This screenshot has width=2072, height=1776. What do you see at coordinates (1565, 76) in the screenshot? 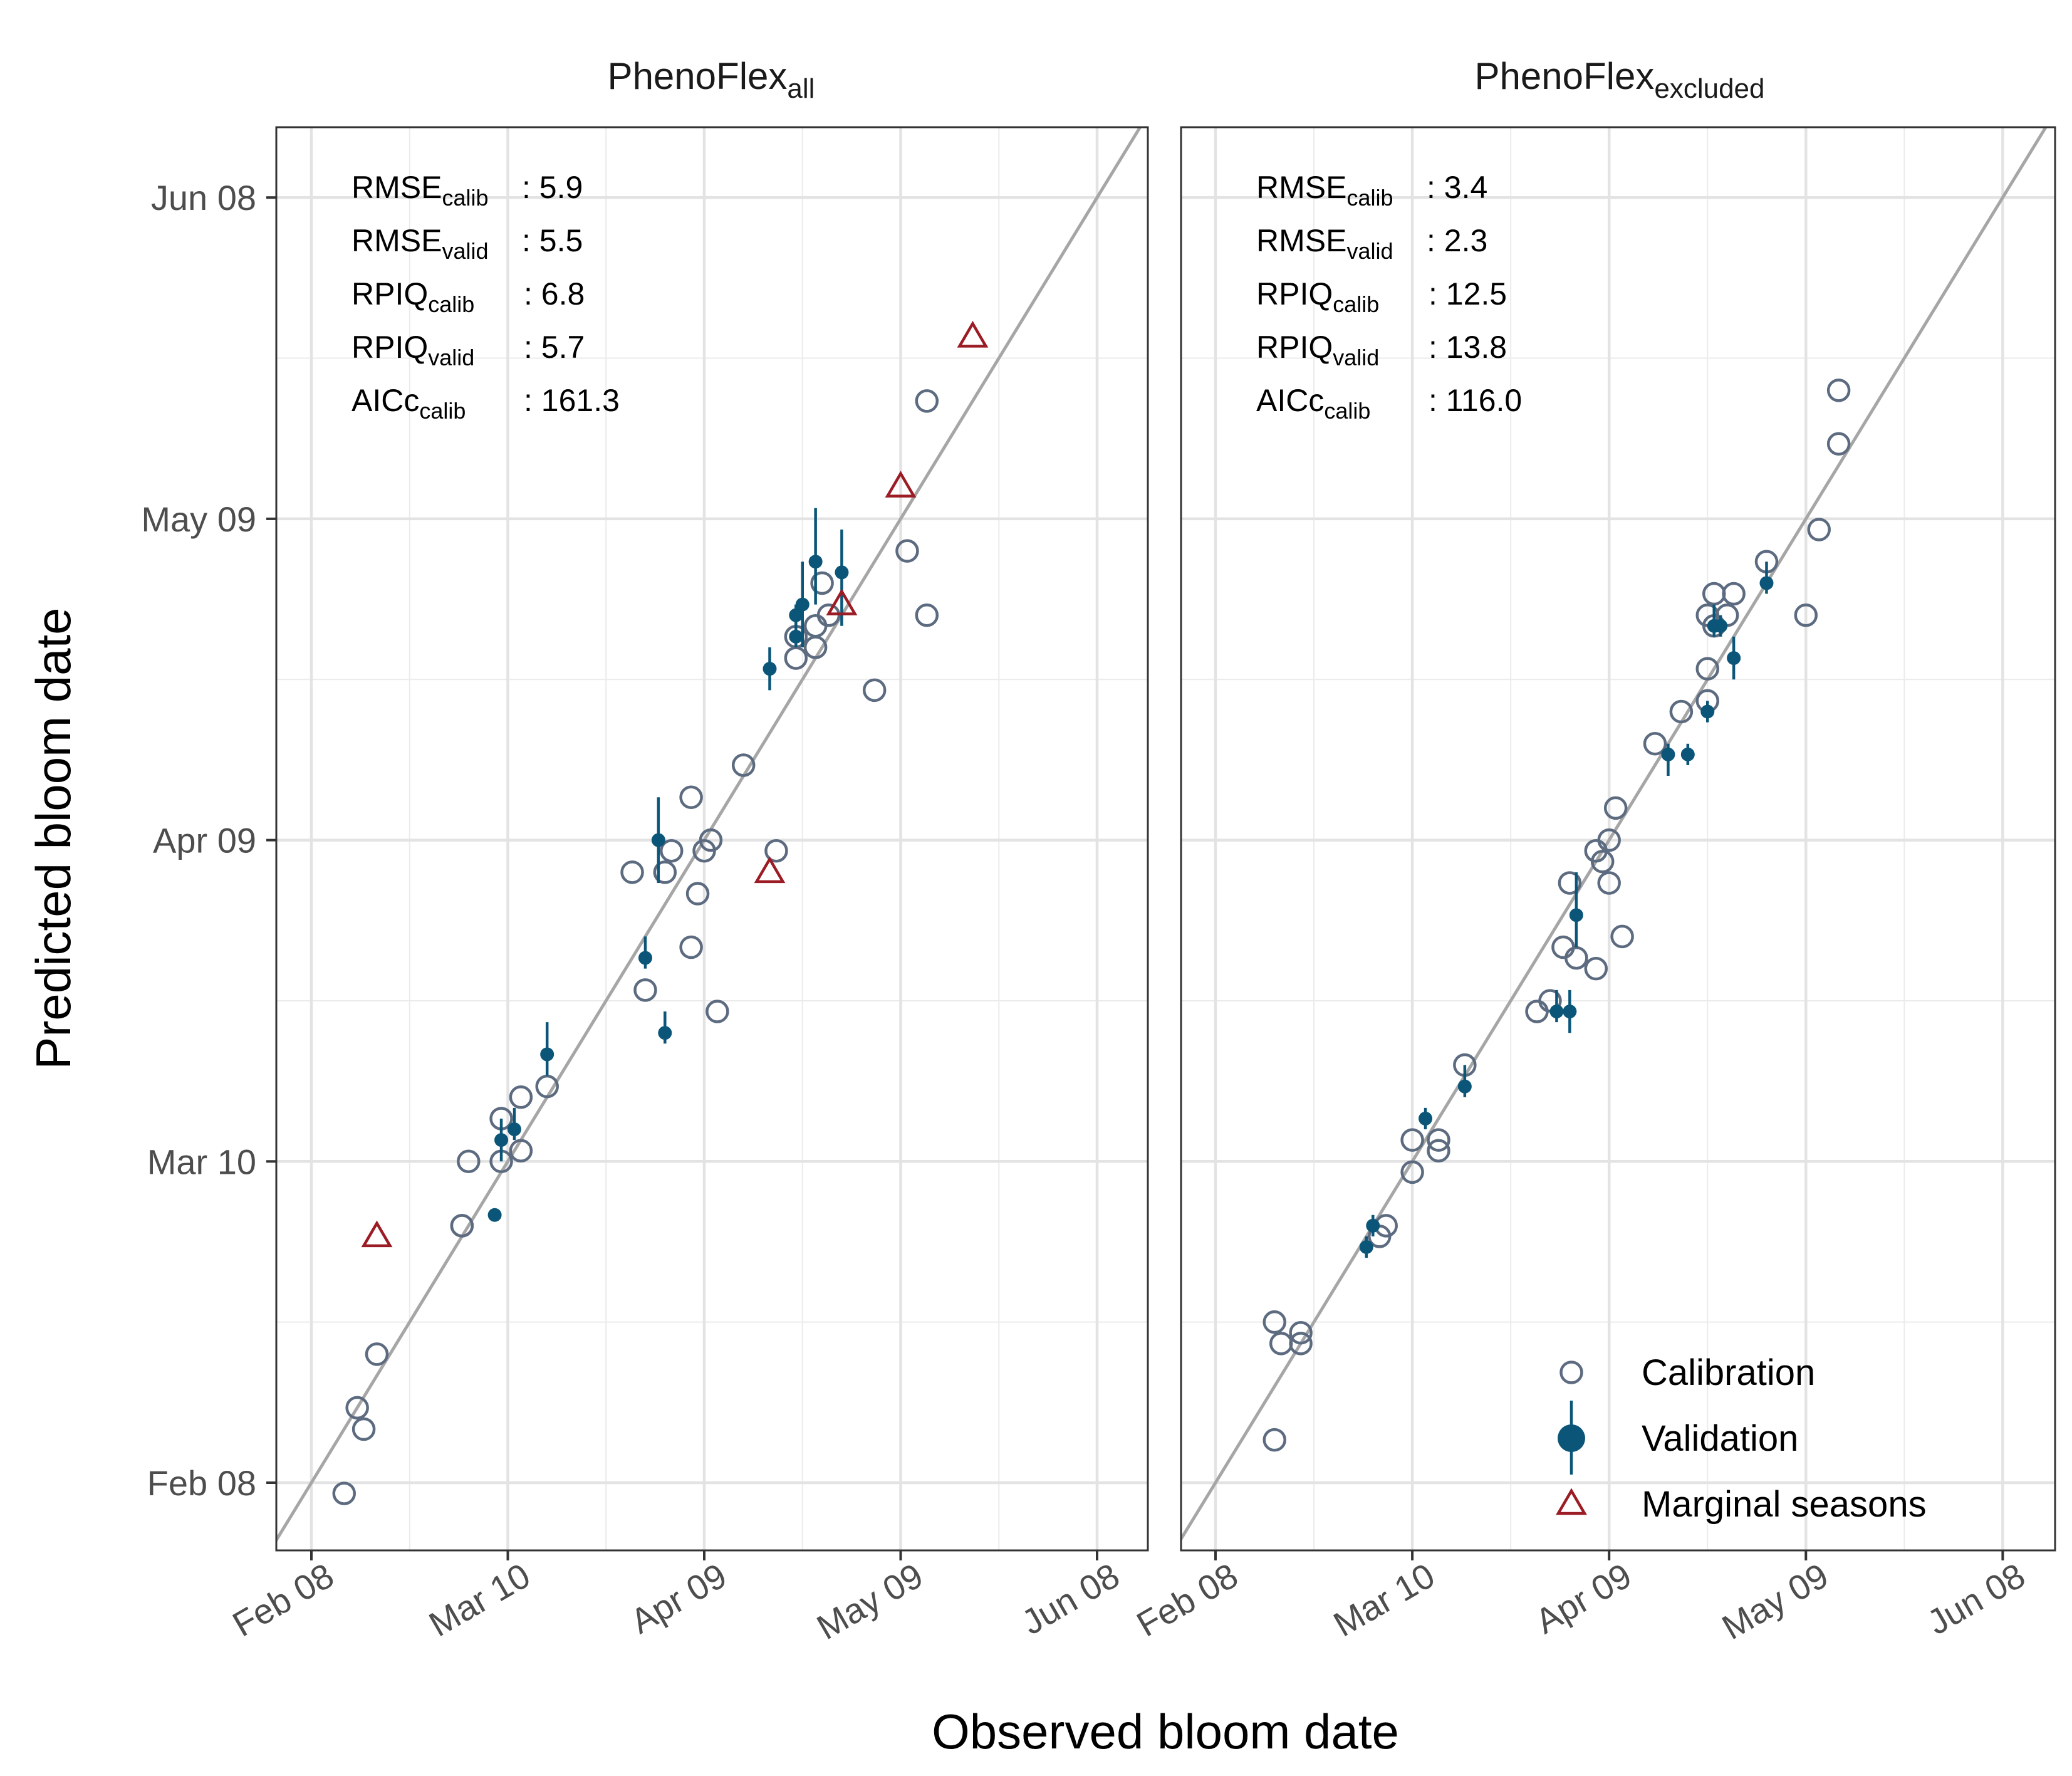
I see `panel-title-main: PhenoFlex` at bounding box center [1565, 76].